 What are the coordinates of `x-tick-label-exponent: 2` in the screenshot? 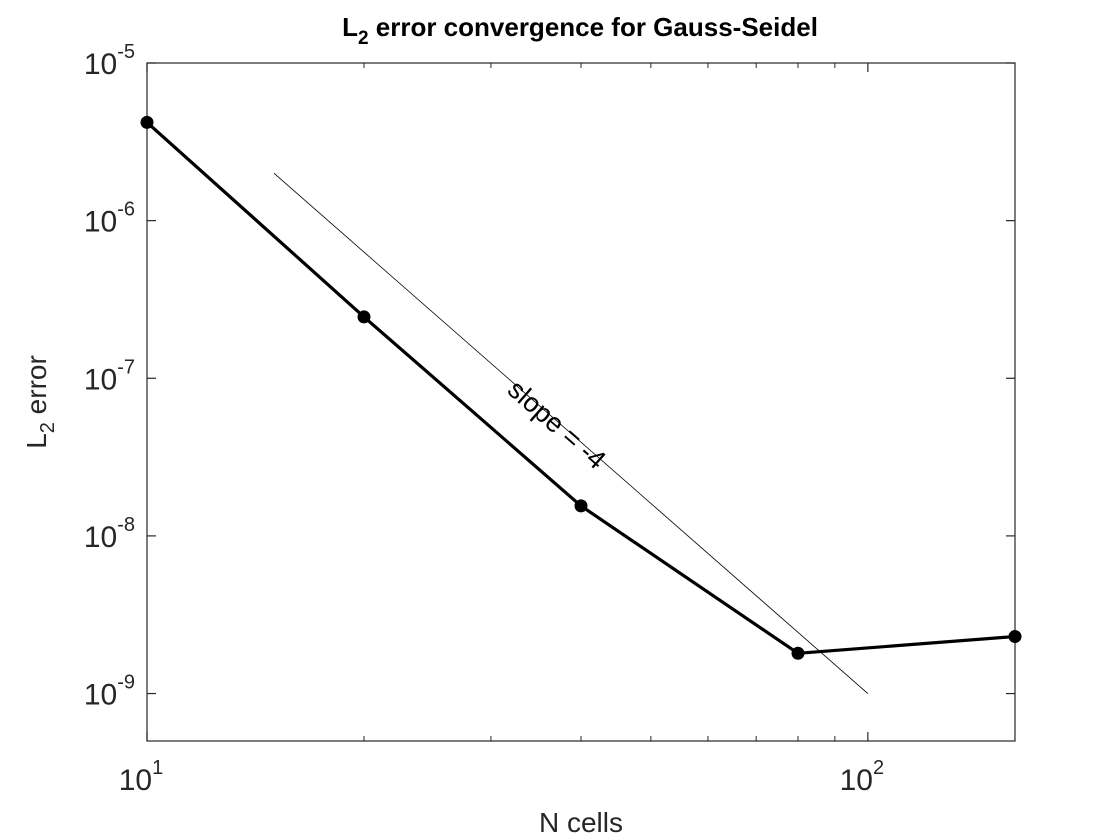 It's located at (878, 768).